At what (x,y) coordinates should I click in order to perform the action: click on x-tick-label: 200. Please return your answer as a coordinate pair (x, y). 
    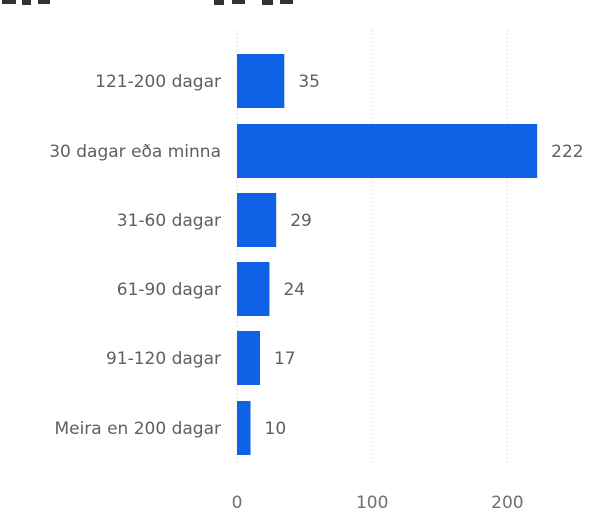
    Looking at the image, I should click on (507, 503).